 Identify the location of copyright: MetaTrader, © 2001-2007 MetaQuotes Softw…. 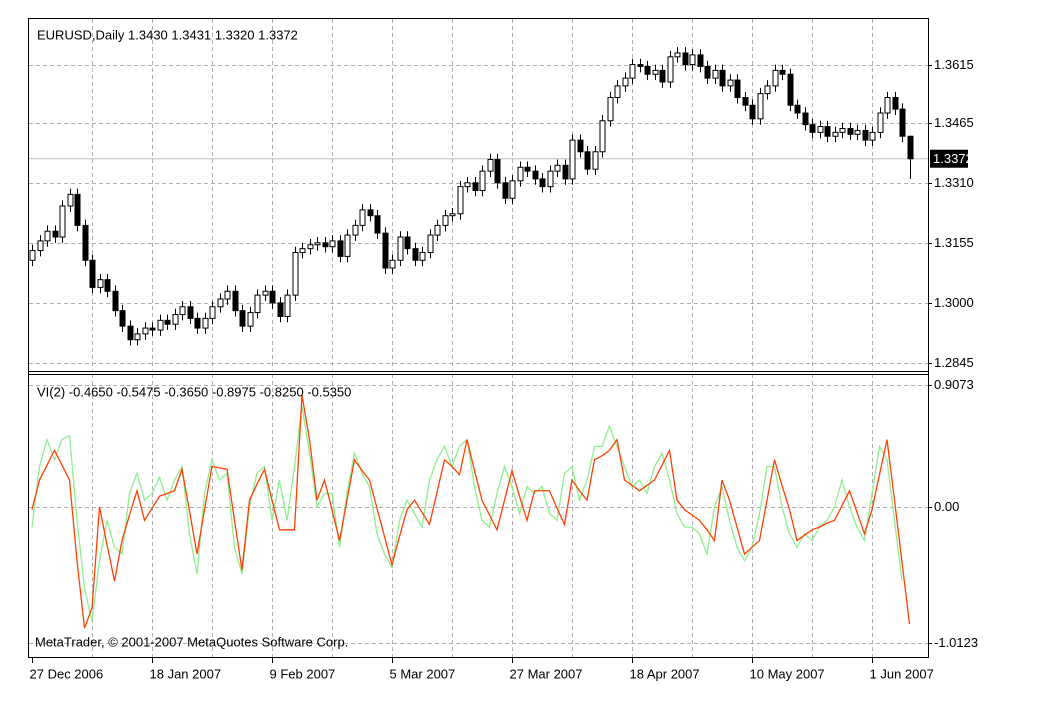
(191, 641).